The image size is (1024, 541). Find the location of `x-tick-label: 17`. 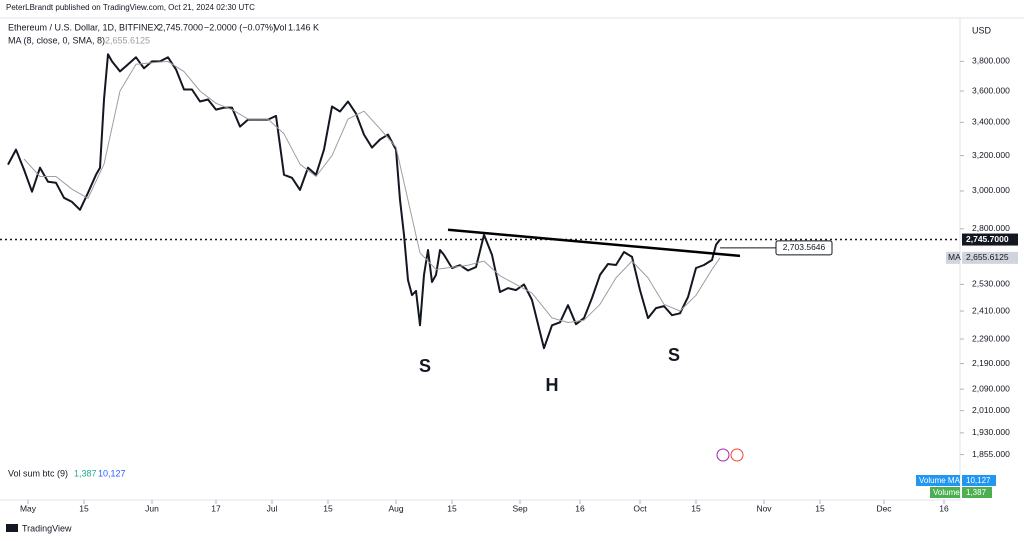

x-tick-label: 17 is located at coordinates (216, 508).